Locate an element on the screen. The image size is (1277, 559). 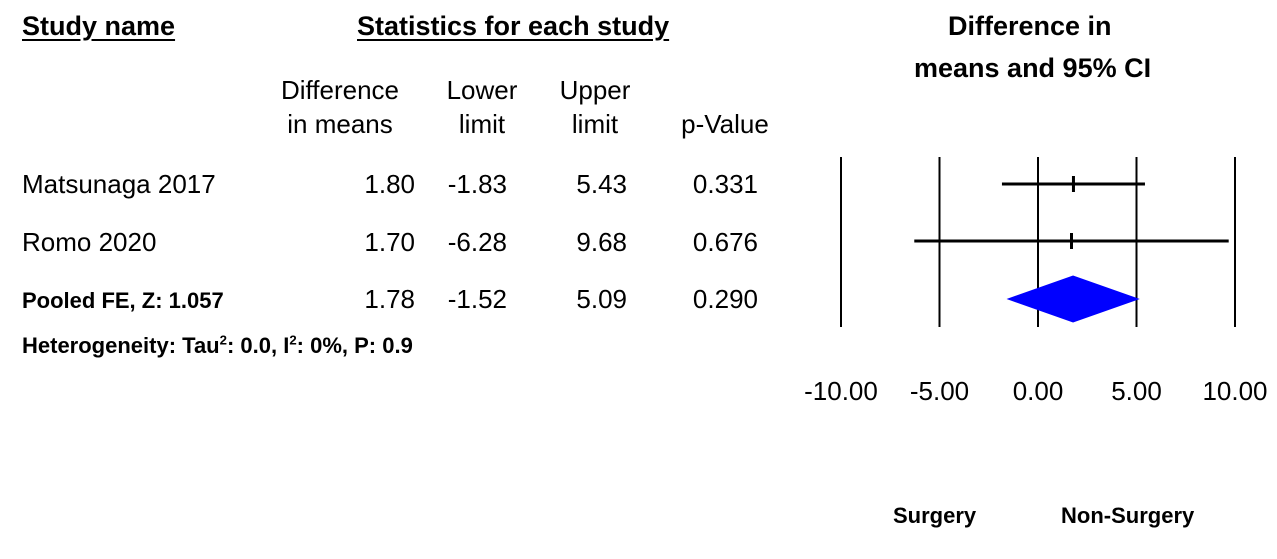
x-tick-label: 10.00 is located at coordinates (1234, 391).